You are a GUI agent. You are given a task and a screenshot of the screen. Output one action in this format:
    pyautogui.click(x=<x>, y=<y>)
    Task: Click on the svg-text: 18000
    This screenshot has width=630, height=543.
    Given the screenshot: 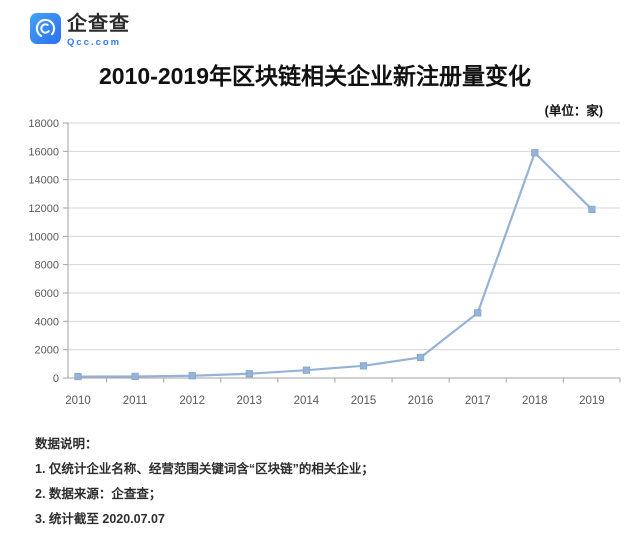 What is the action you would take?
    pyautogui.click(x=43, y=124)
    